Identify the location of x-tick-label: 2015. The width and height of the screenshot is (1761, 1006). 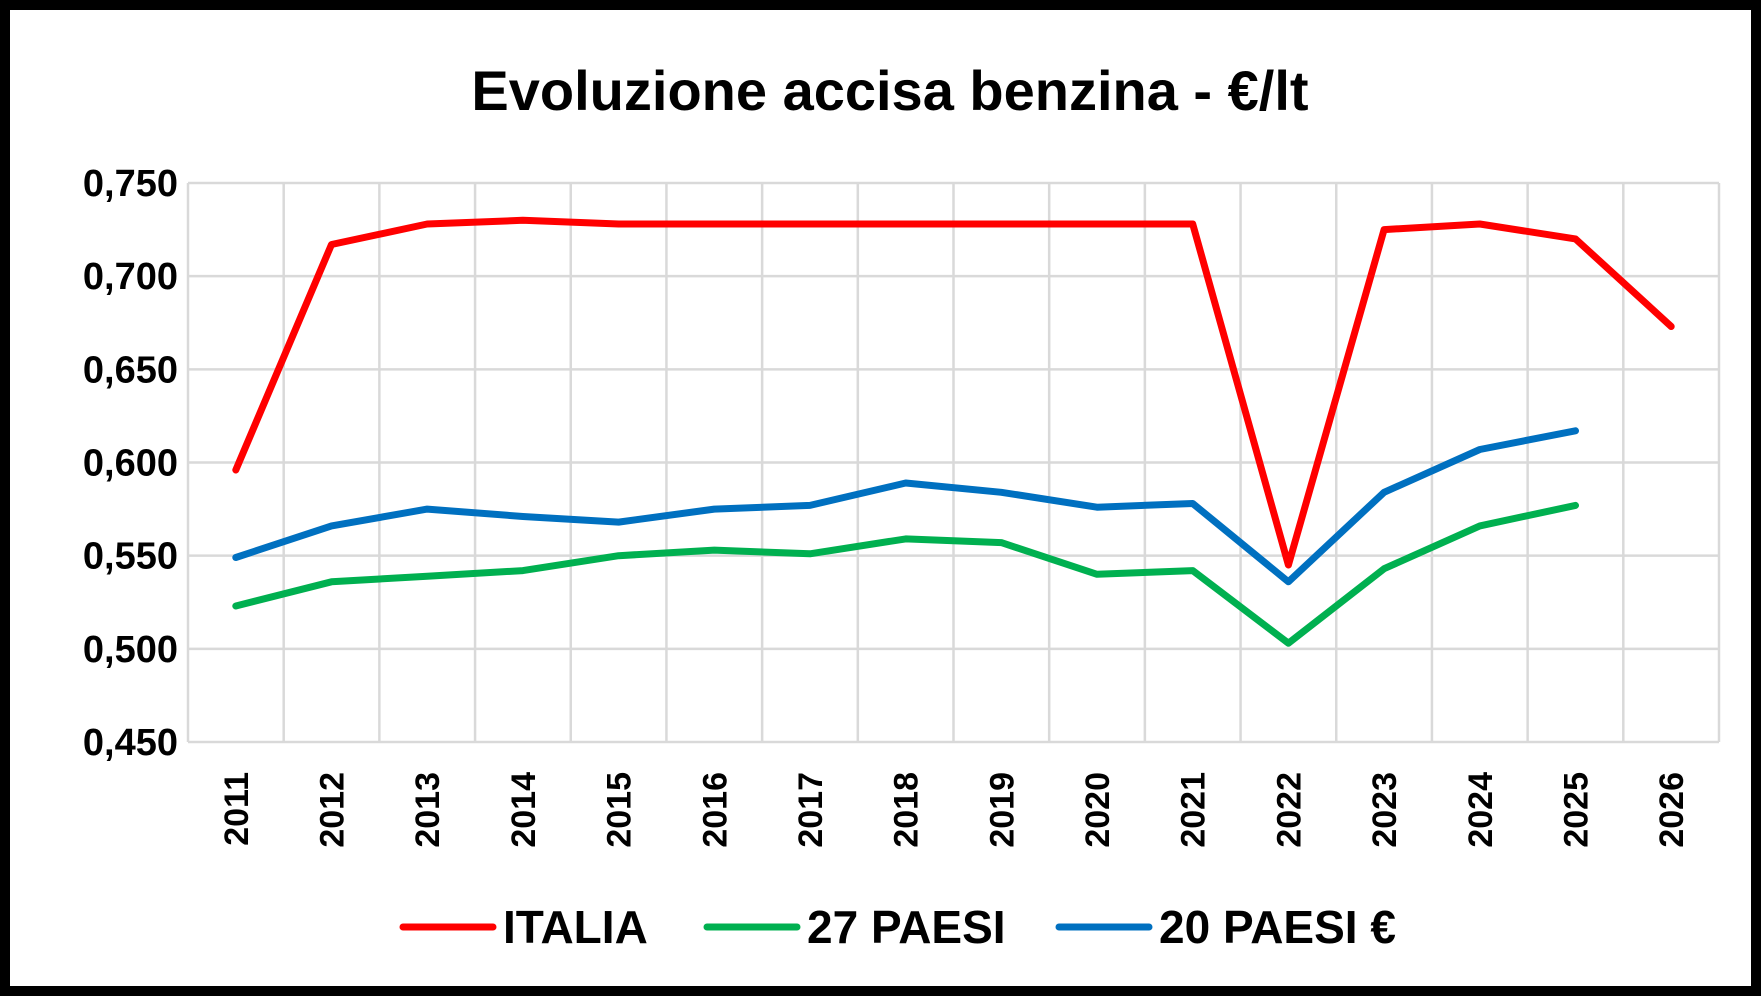
(620, 810).